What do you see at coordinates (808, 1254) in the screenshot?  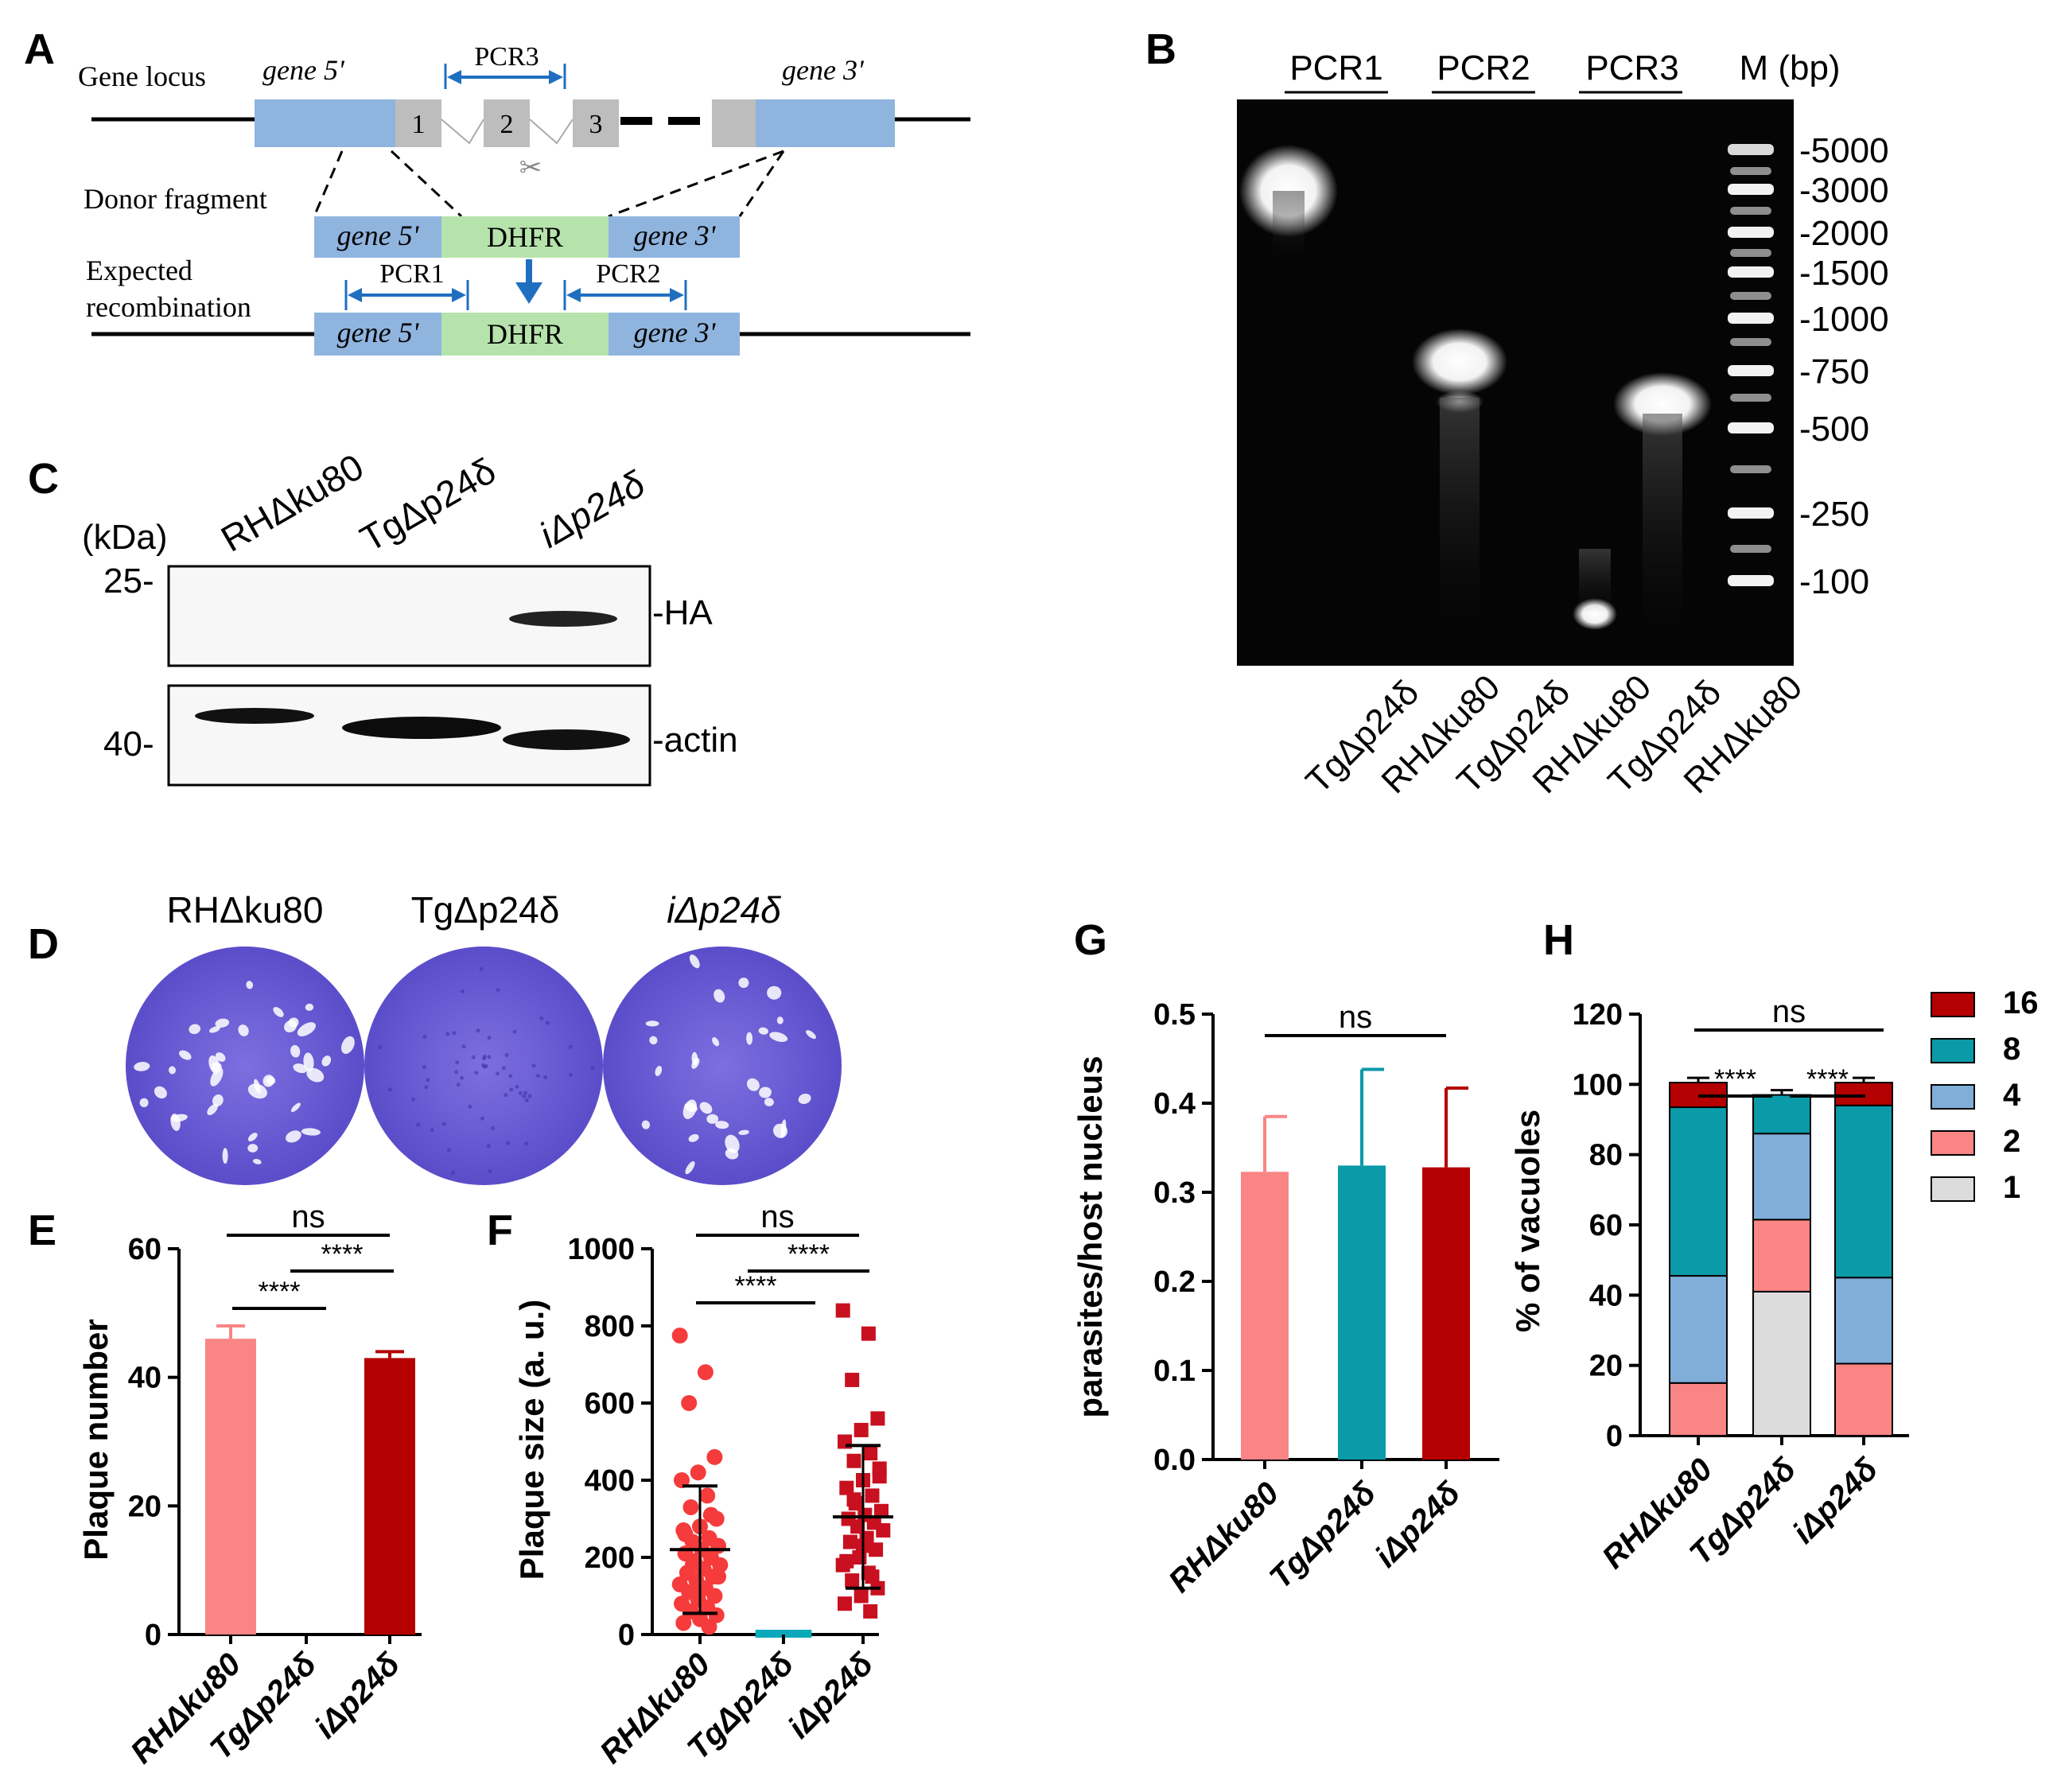 I see `chart-f-sig-label-2: ****` at bounding box center [808, 1254].